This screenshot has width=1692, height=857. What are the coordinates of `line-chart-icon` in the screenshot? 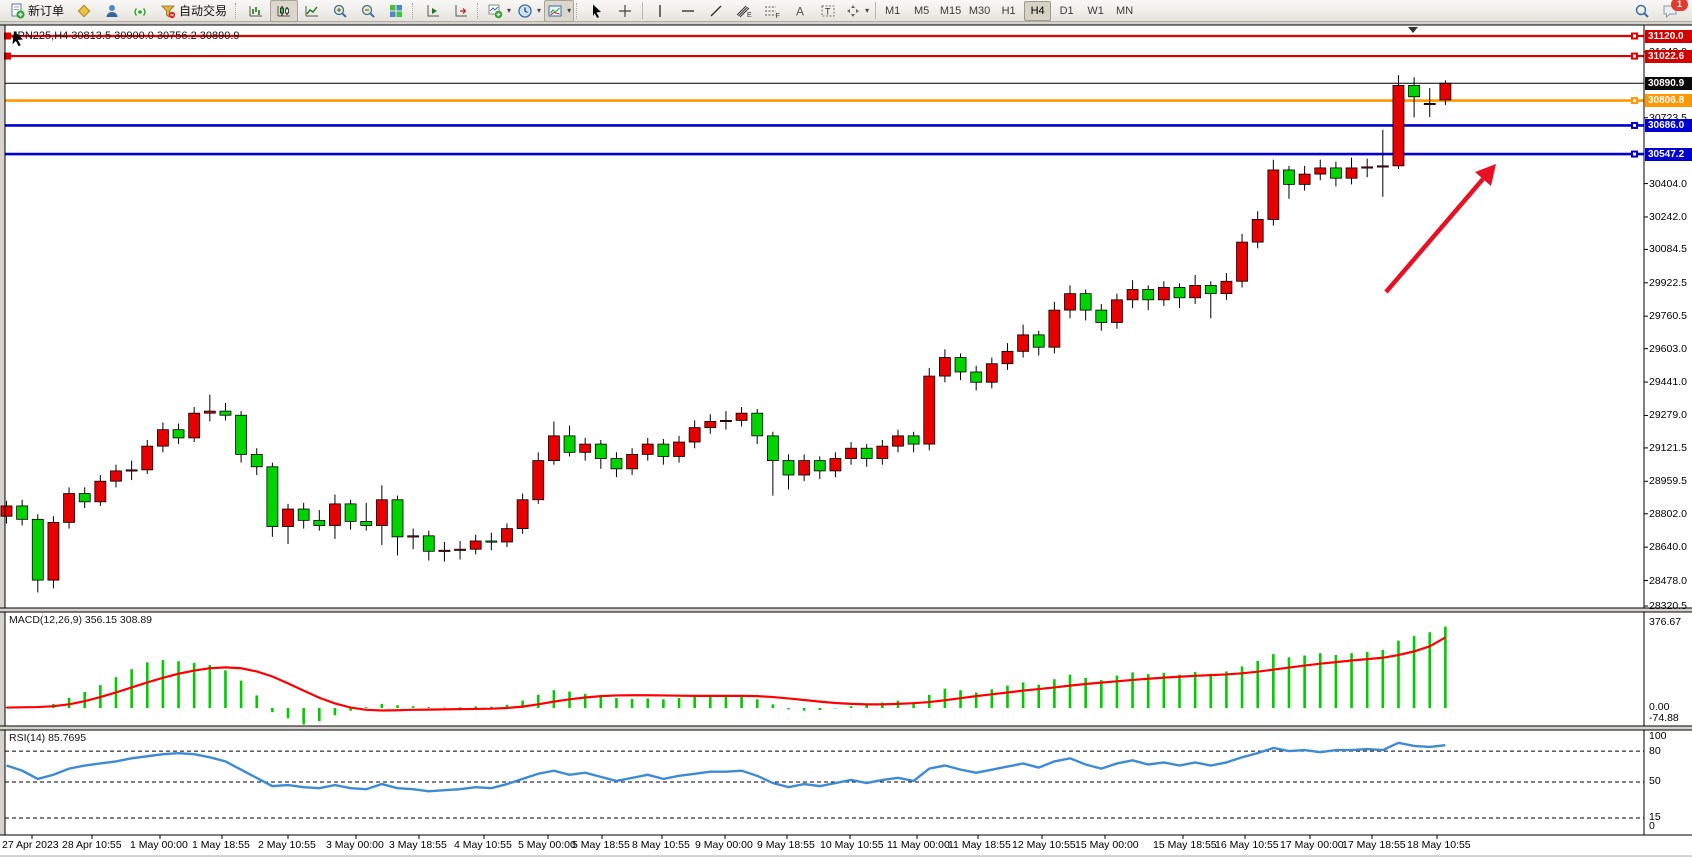 It's located at (312, 10).